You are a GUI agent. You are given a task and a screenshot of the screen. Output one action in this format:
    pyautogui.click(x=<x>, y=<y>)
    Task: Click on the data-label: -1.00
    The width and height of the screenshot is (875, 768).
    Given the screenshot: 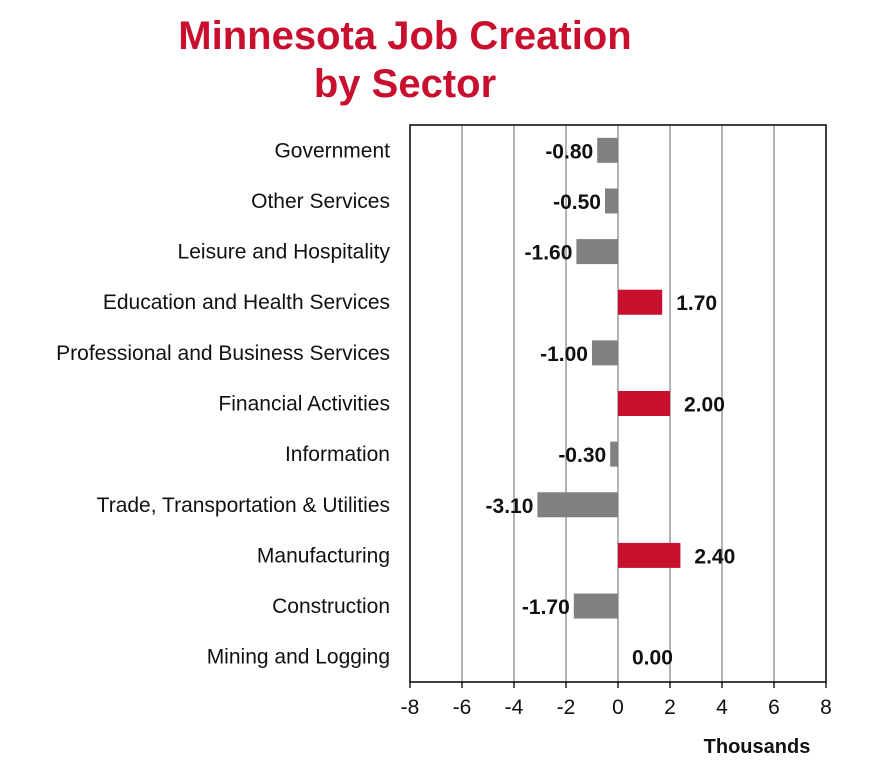 What is the action you would take?
    pyautogui.click(x=564, y=354)
    